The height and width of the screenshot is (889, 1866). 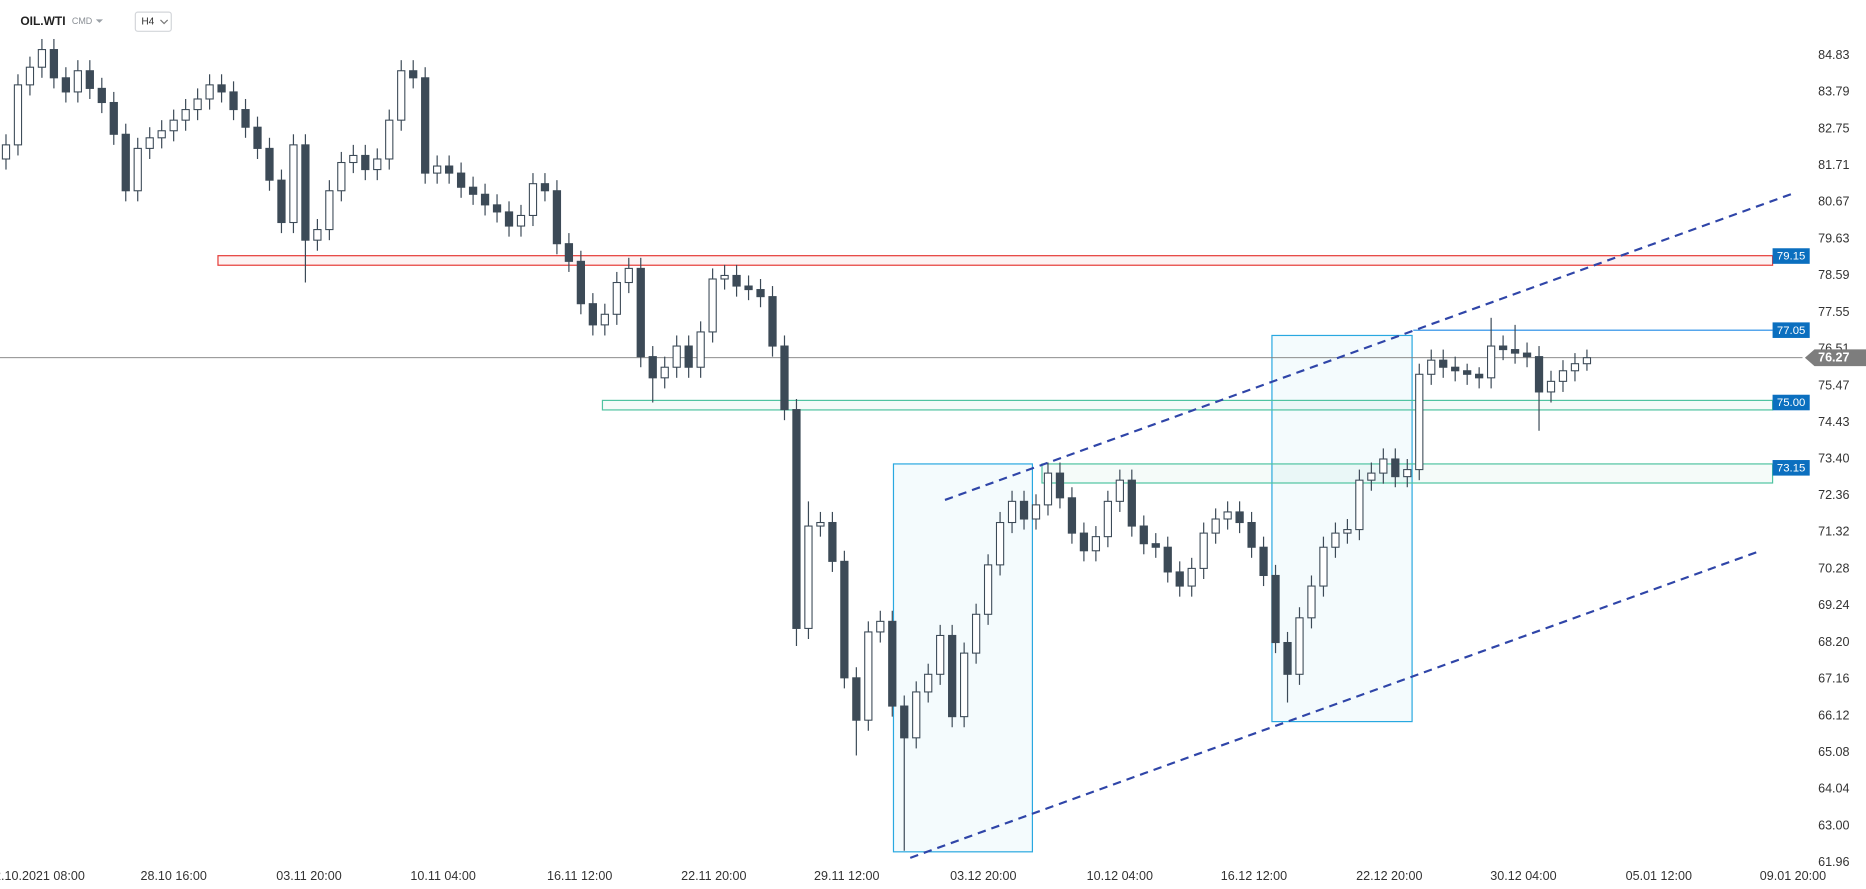 What do you see at coordinates (579, 876) in the screenshot?
I see `x-tick-label: 16.11 12:00` at bounding box center [579, 876].